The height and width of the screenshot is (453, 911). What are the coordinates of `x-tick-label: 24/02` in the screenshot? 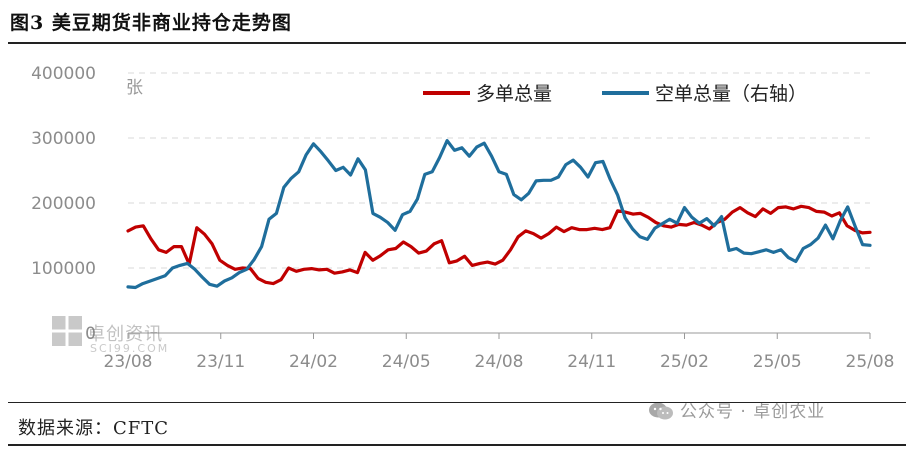 It's located at (313, 362).